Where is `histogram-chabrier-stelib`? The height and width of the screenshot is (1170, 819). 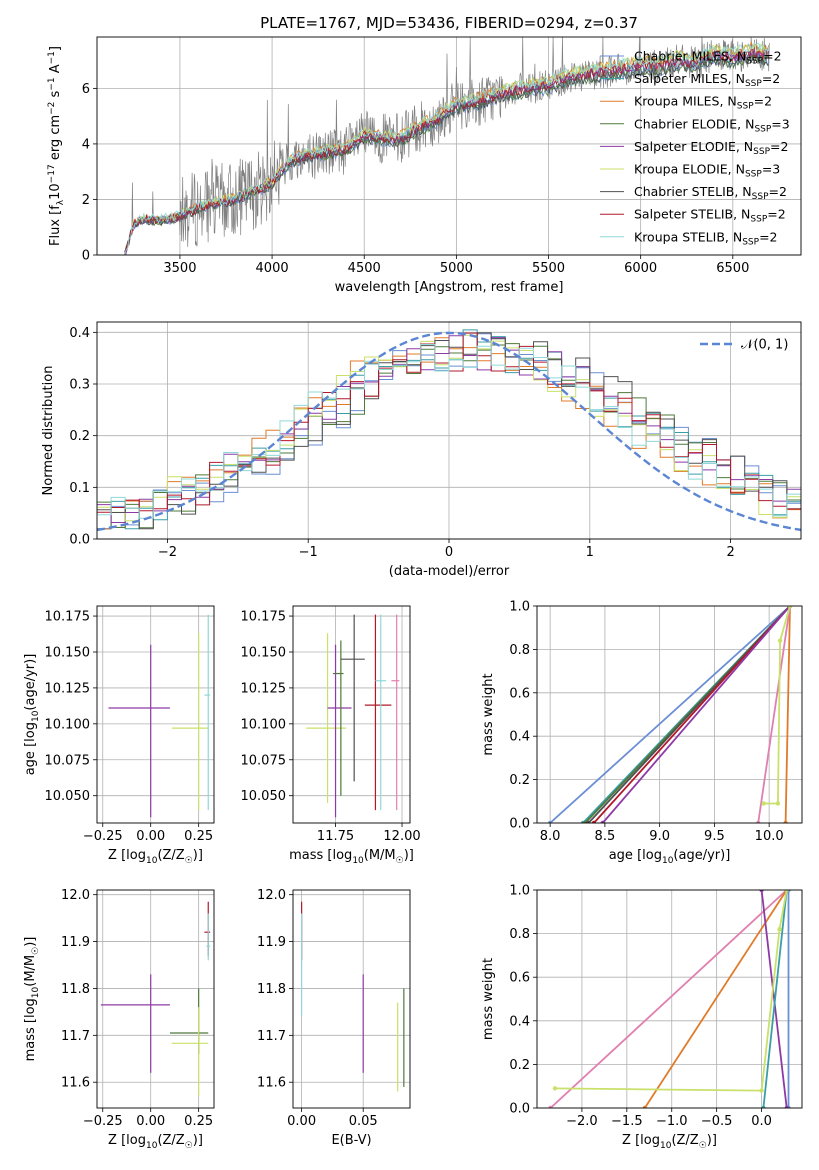 histogram-chabrier-stelib is located at coordinates (449, 431).